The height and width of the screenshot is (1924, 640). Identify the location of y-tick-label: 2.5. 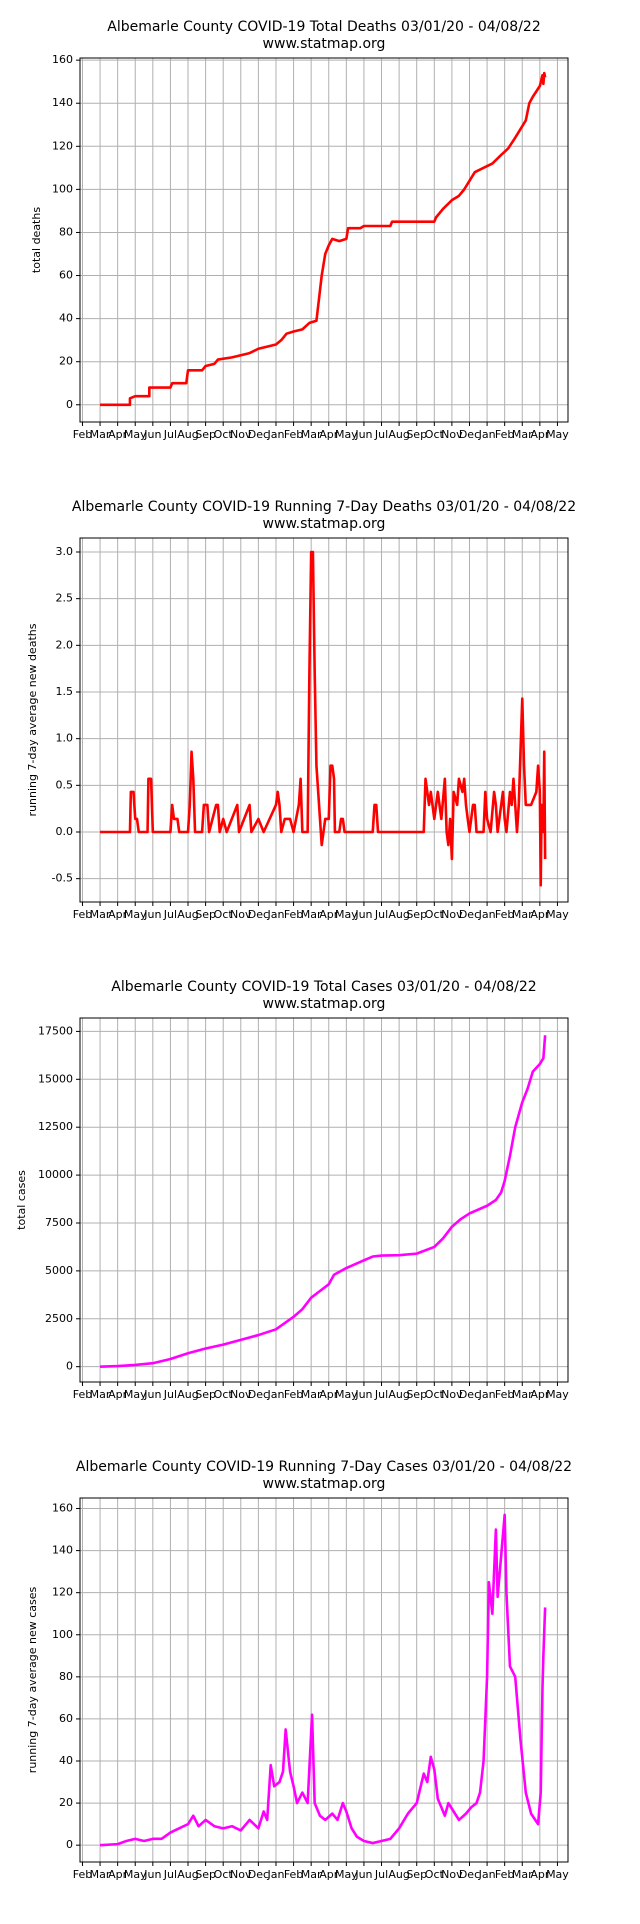
(65, 598).